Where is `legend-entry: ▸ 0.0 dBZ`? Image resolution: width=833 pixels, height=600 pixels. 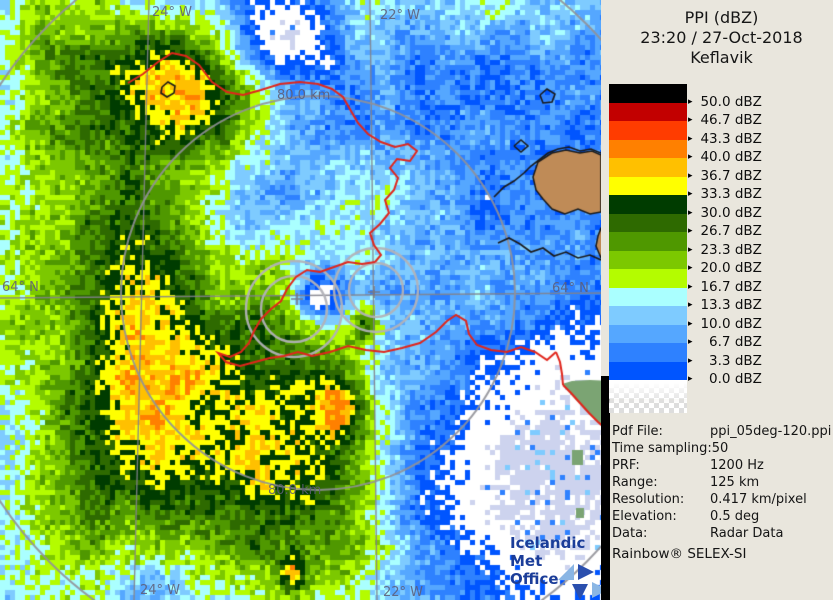
legend-entry: ▸ 0.0 dBZ is located at coordinates (725, 379).